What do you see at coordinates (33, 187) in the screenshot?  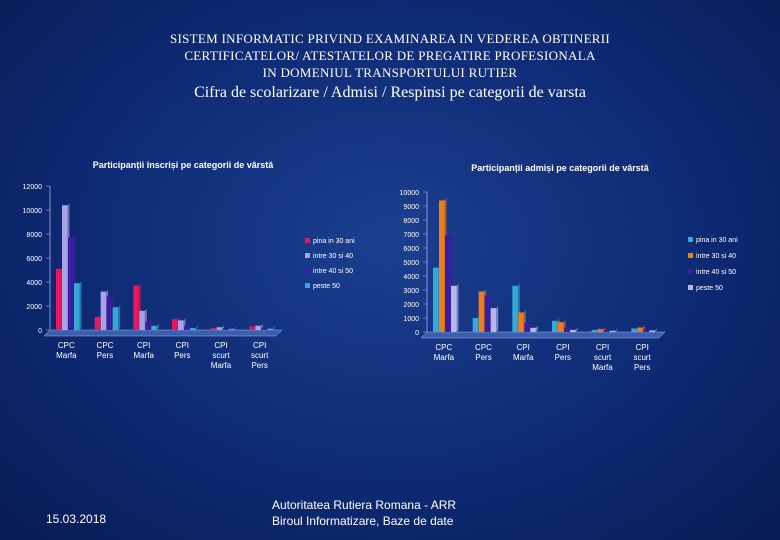 I see `y-tick-label: 12000` at bounding box center [33, 187].